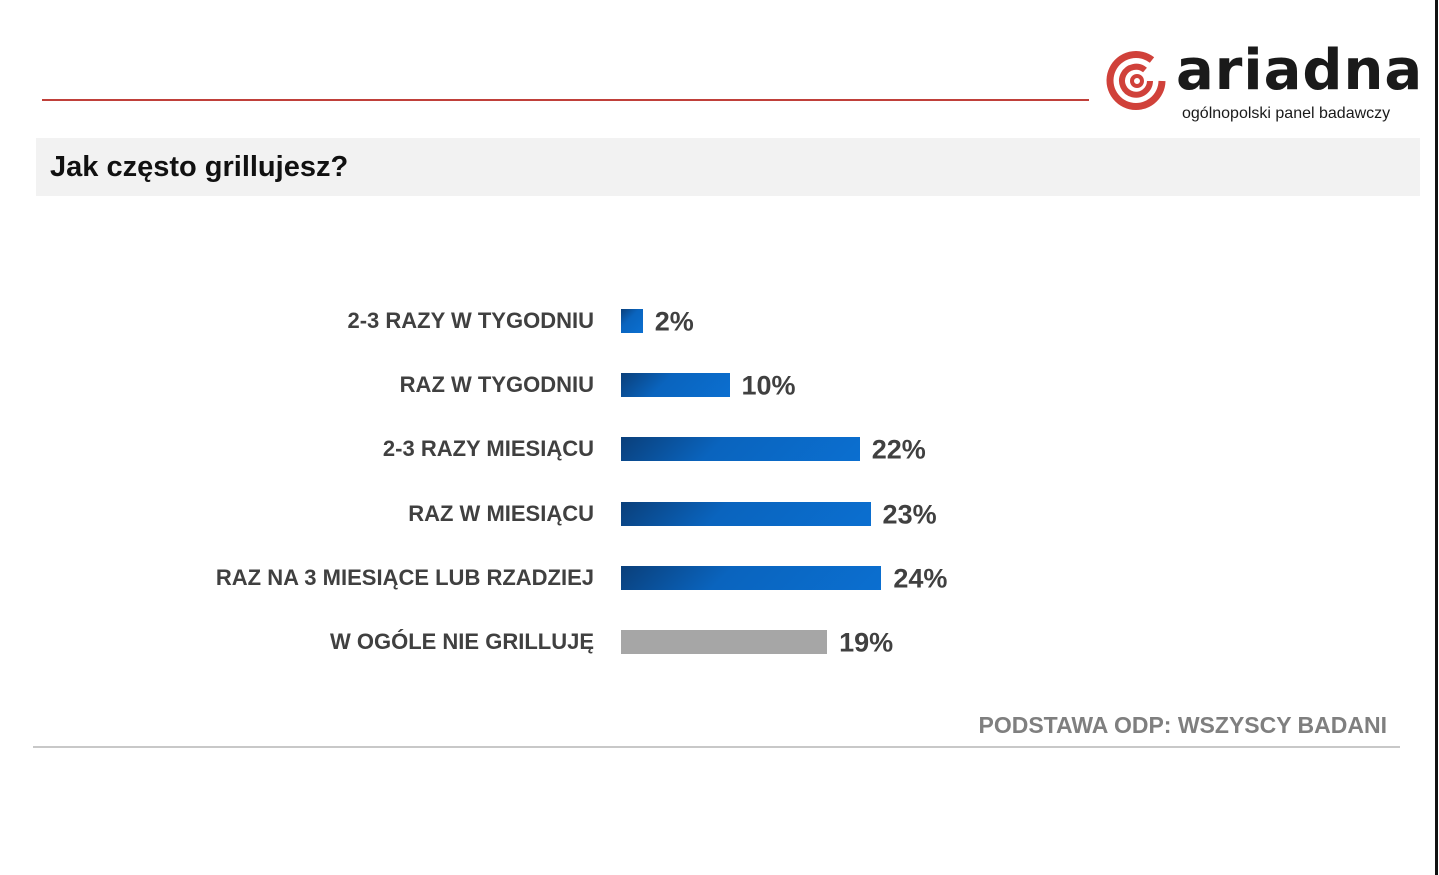 This screenshot has height=875, width=1439. I want to click on category-label: RAZ NA 3 MIESIĄCE LUB RZADZIEJ, so click(404, 577).